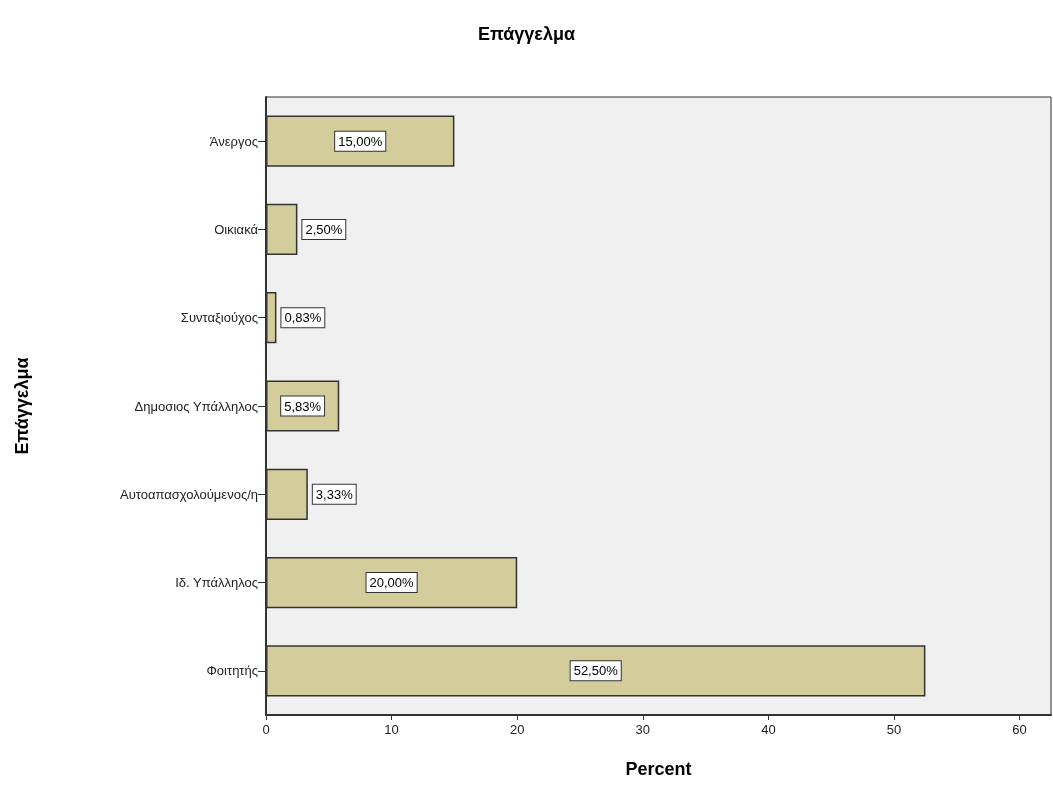 The image size is (1053, 792). Describe the element at coordinates (392, 583) in the screenshot. I see `data-label: 20,00%` at that location.